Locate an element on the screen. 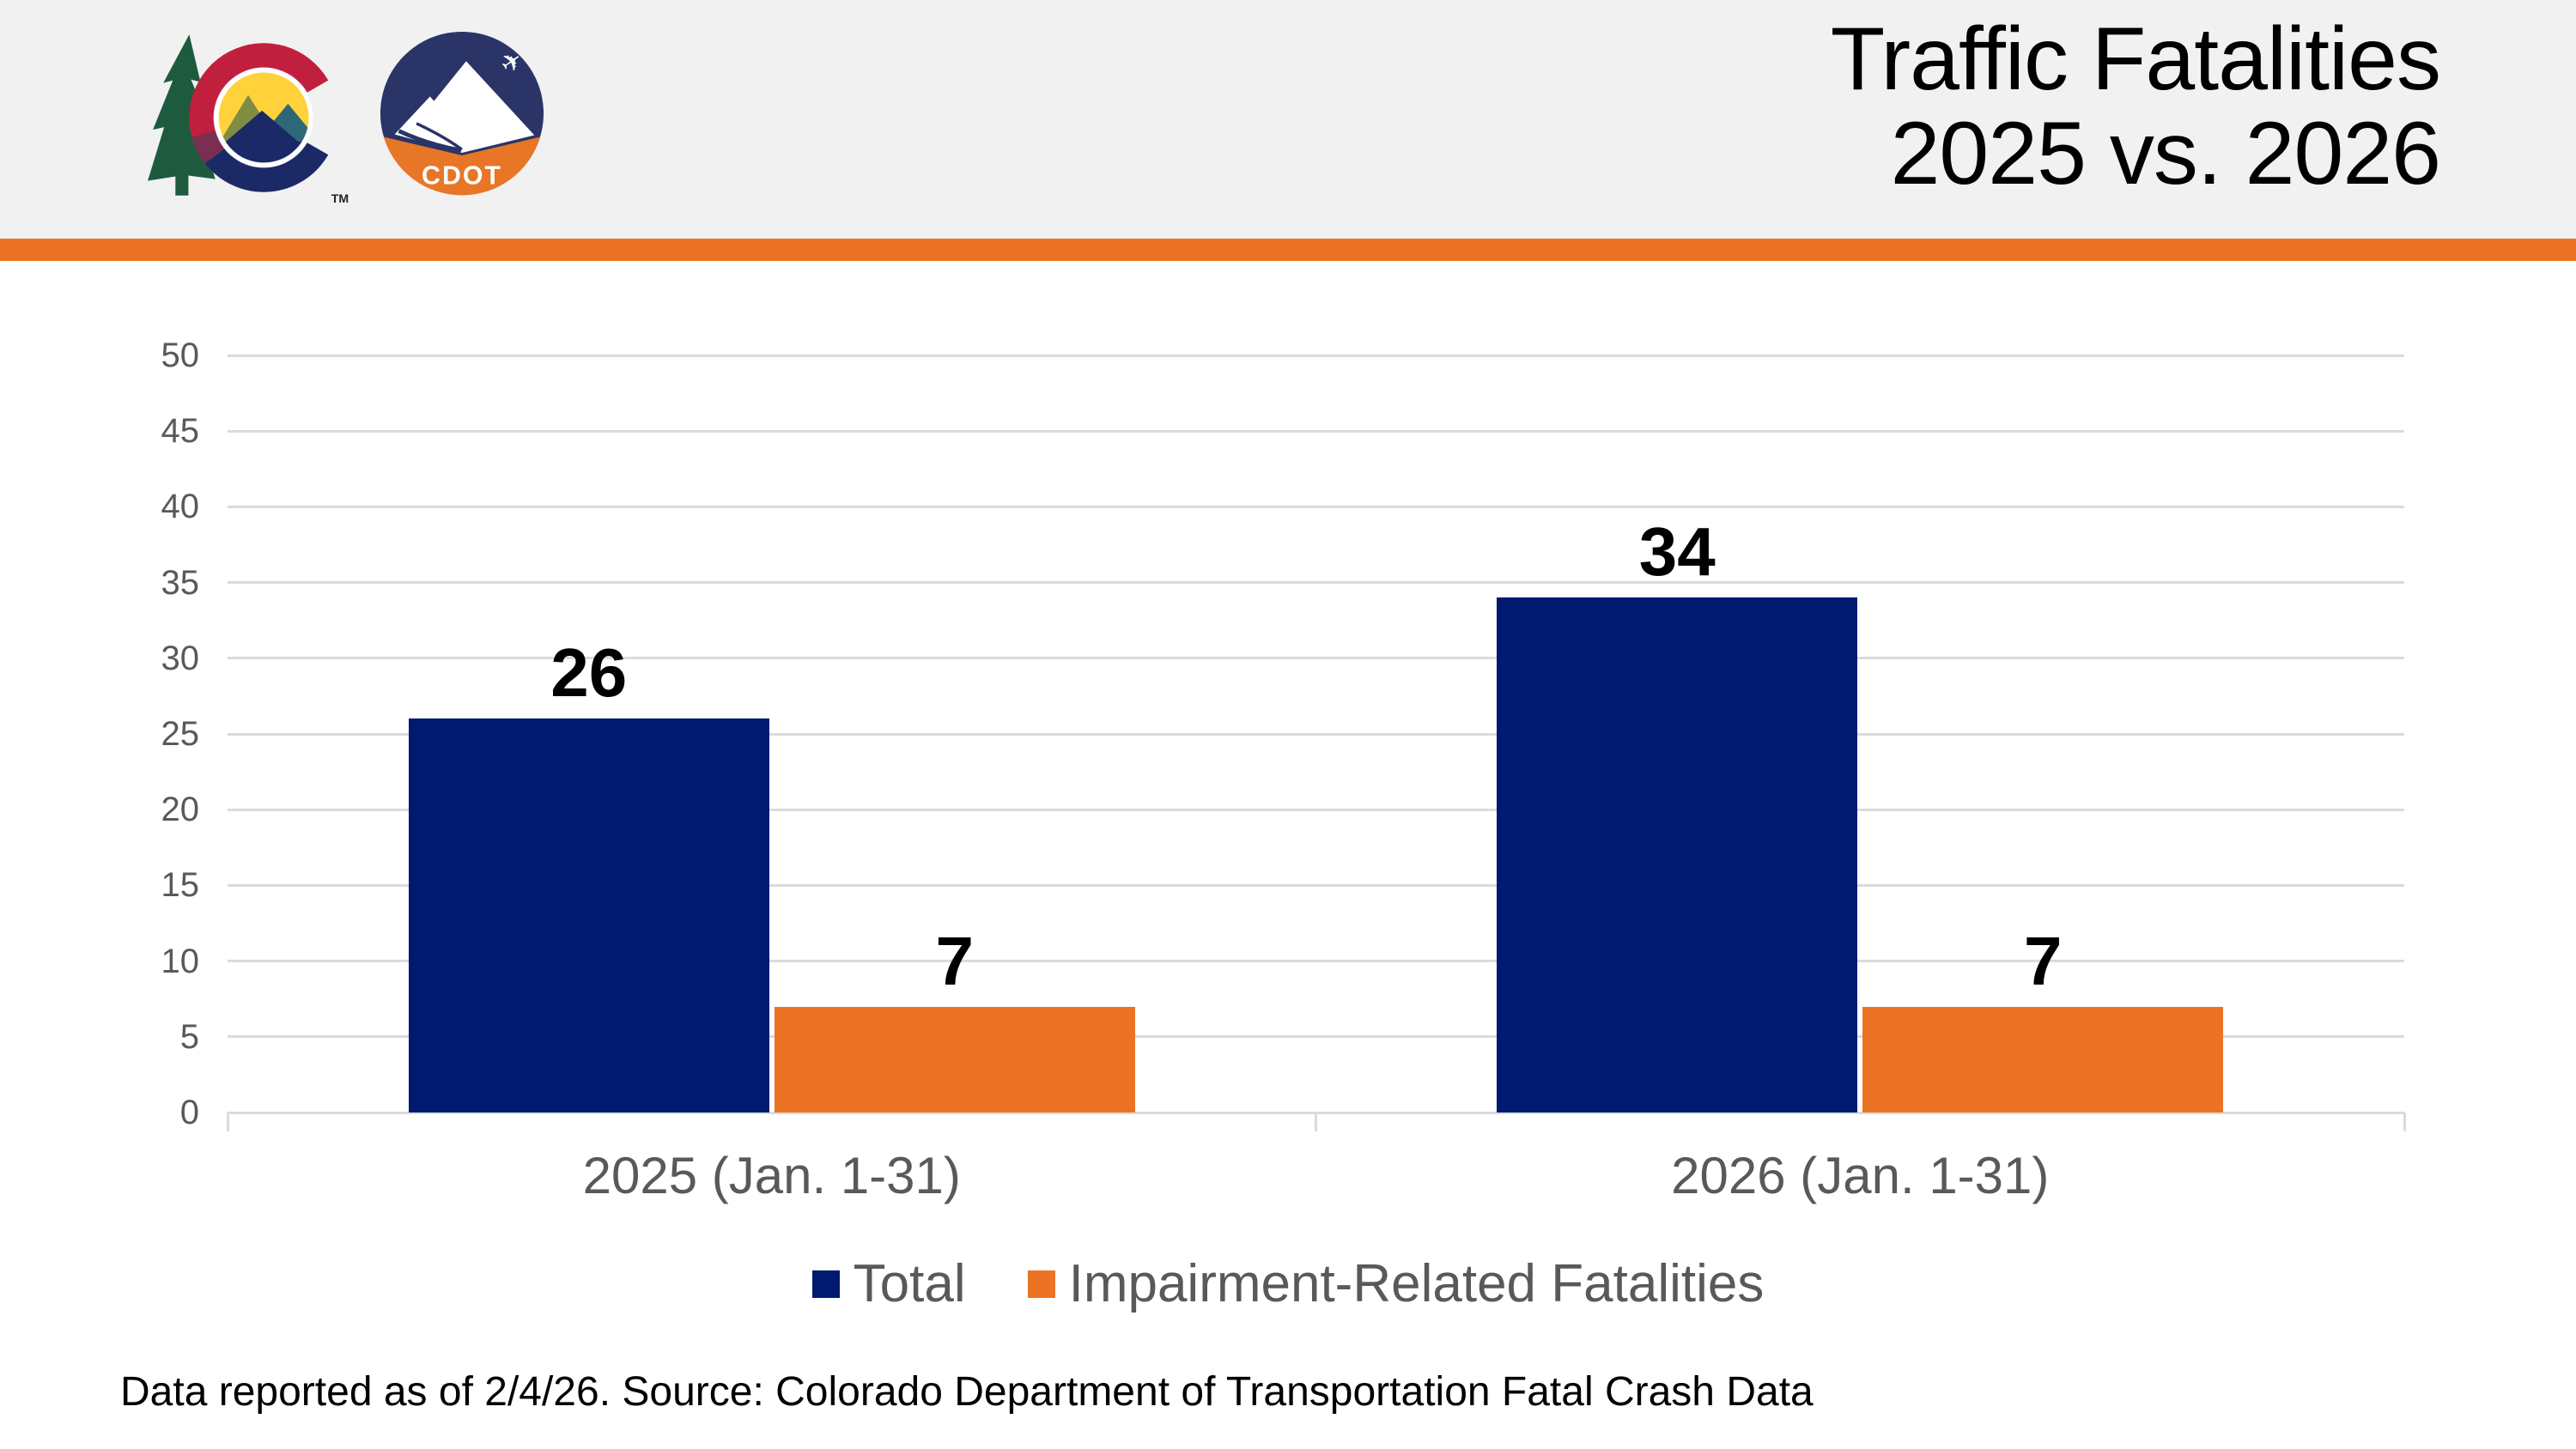 The height and width of the screenshot is (1449, 2576). x-axis-category-label: 2025 (Jan. 1-31) is located at coordinates (771, 1175).